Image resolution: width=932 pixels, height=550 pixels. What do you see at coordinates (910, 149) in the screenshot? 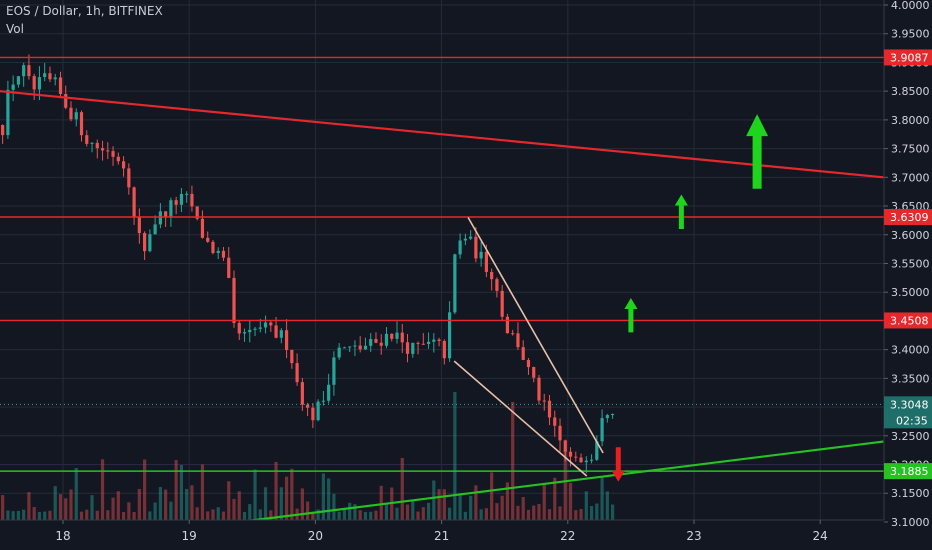
I see `y-tick-label: 3.7500` at bounding box center [910, 149].